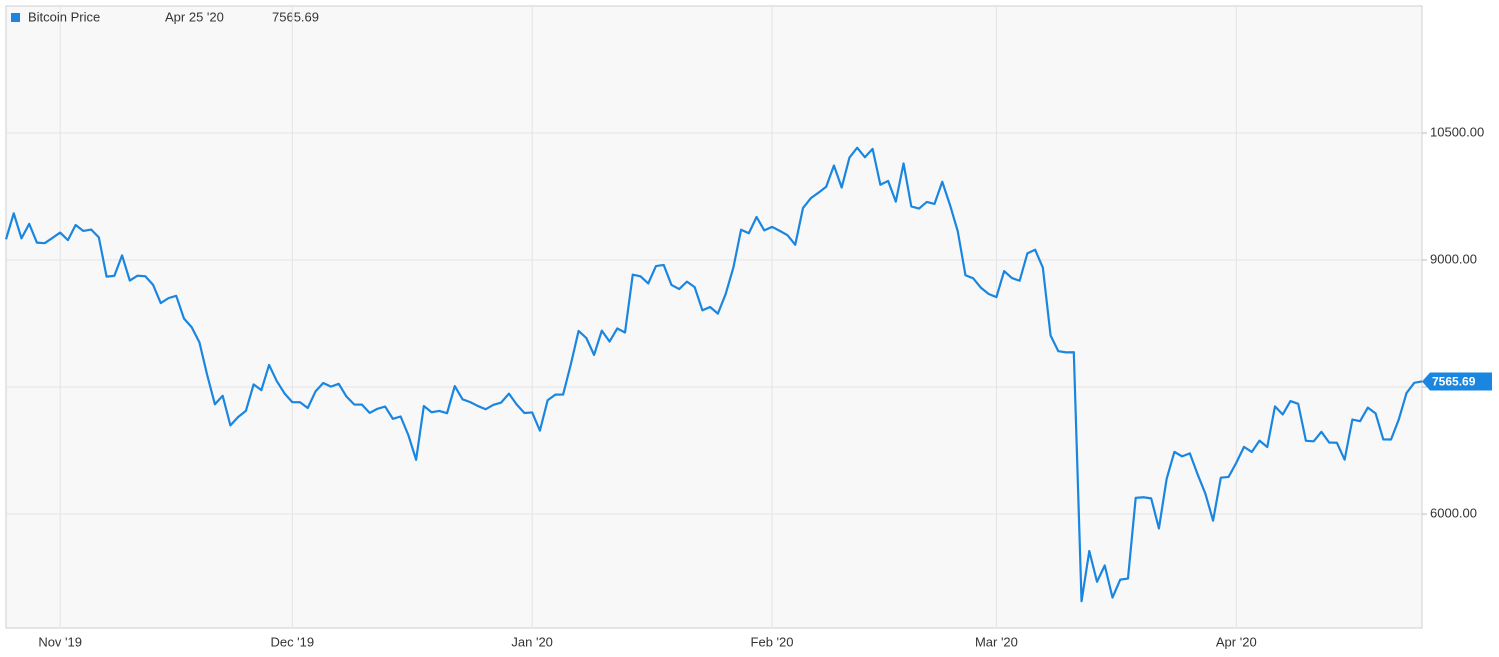  Describe the element at coordinates (1457, 131) in the screenshot. I see `y-tick-label: 10500.00` at that location.